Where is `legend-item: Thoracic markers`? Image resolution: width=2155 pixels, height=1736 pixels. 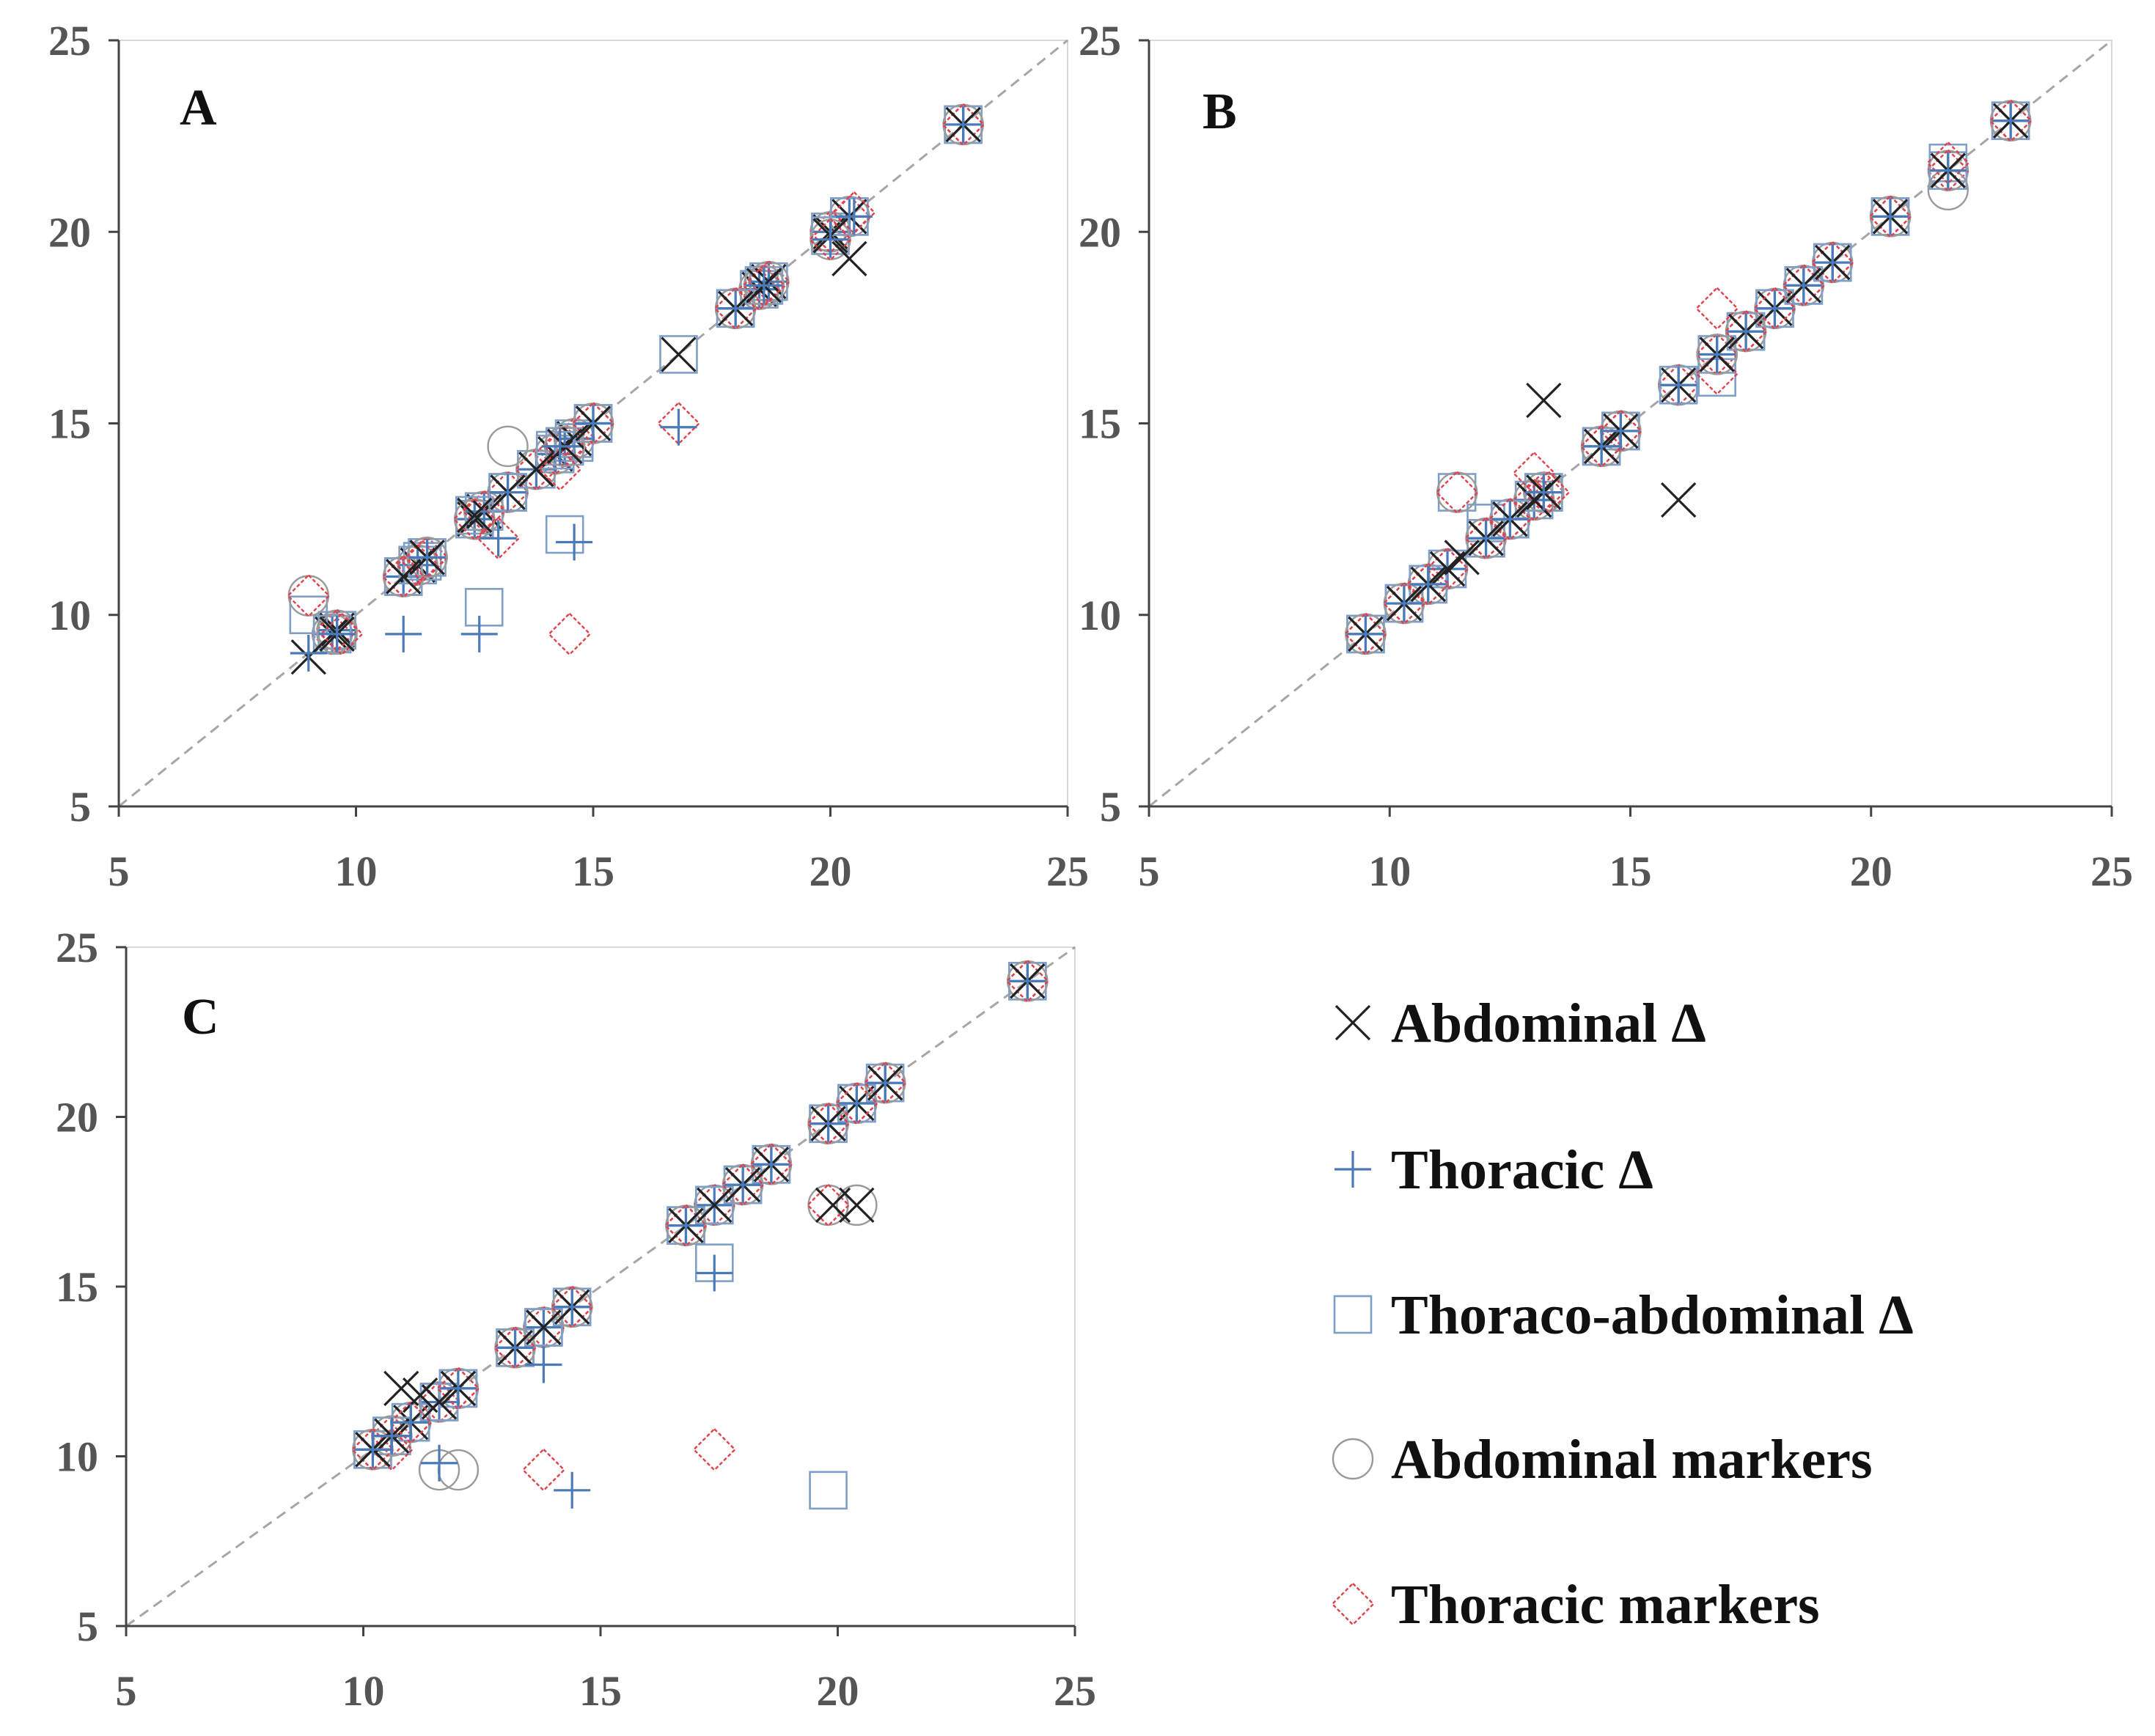
legend-item: Thoracic markers is located at coordinates (1575, 1605).